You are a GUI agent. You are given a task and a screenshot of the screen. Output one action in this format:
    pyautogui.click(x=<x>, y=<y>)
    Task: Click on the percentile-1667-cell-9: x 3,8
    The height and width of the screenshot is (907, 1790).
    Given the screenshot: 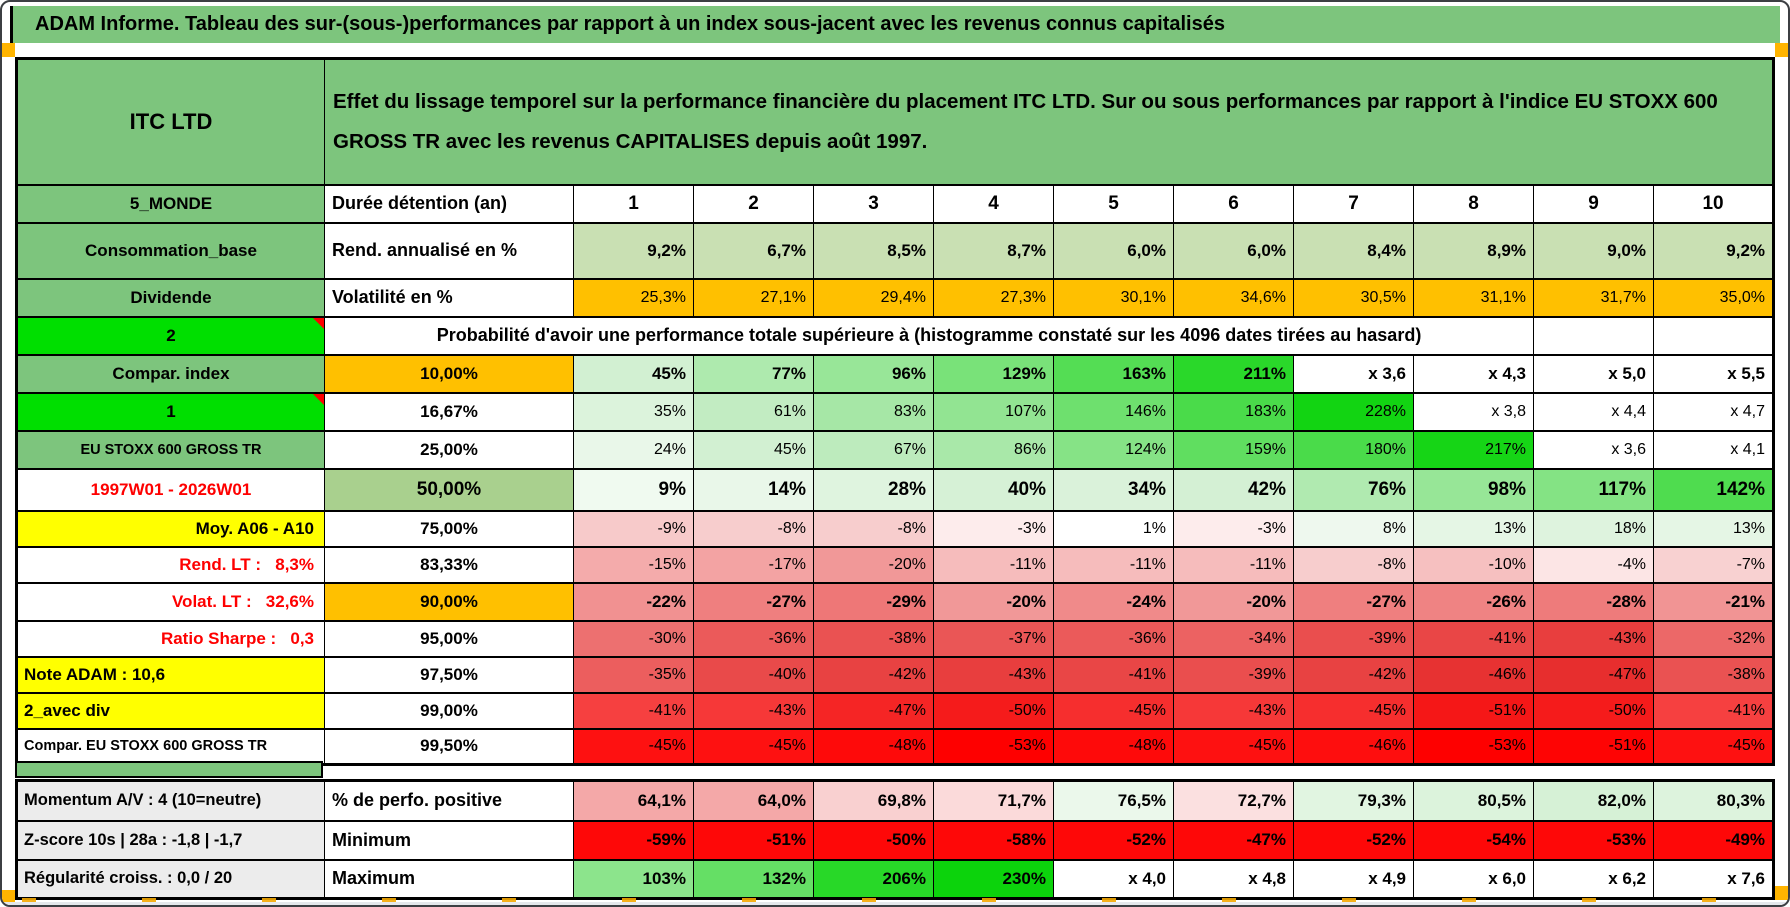 What is the action you would take?
    pyautogui.click(x=1473, y=411)
    